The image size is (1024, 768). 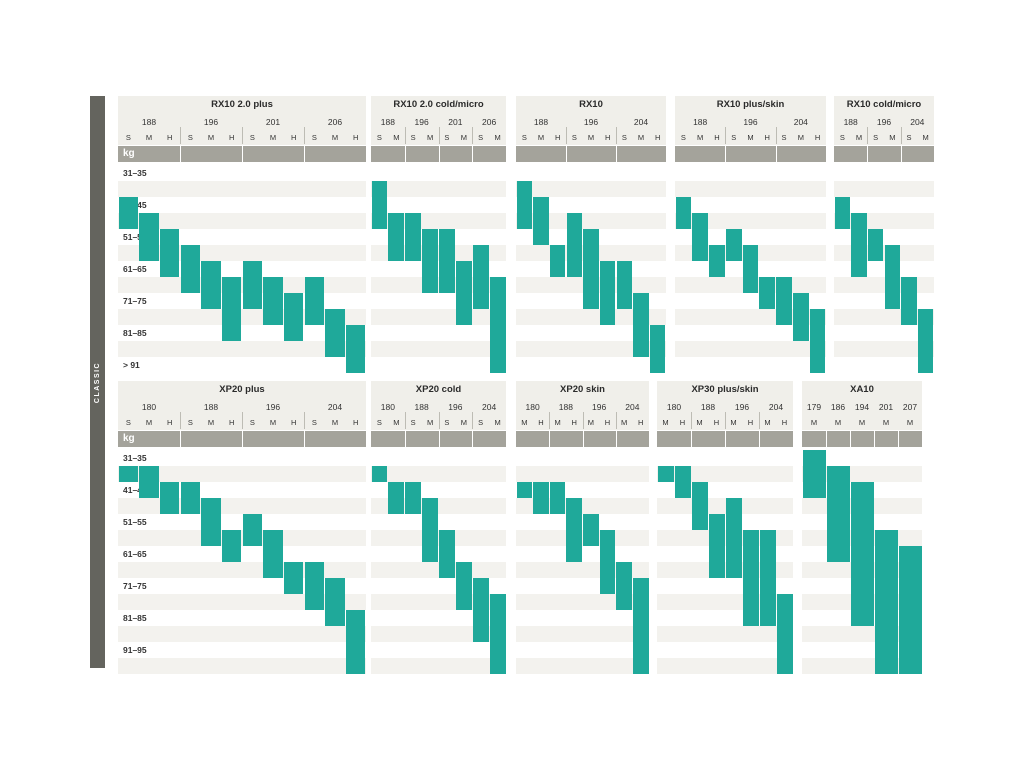 What do you see at coordinates (850, 122) in the screenshot?
I see `length-label: 188` at bounding box center [850, 122].